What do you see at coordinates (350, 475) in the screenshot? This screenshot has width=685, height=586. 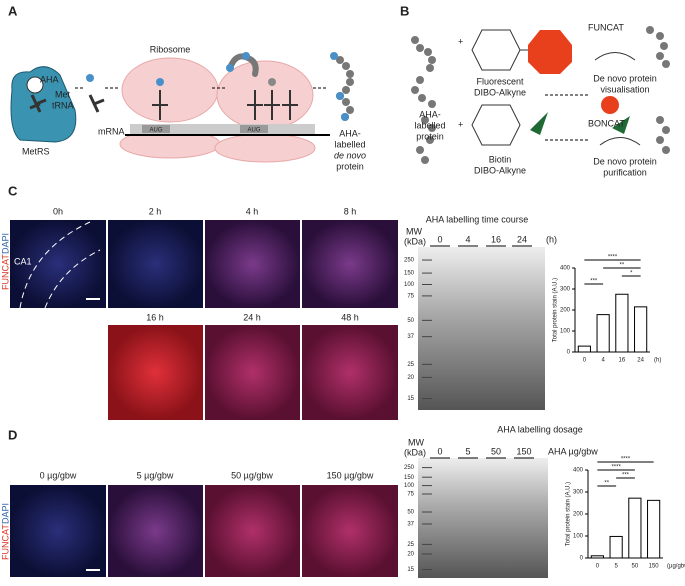 I see `image-caption: 150 µg/gbw` at bounding box center [350, 475].